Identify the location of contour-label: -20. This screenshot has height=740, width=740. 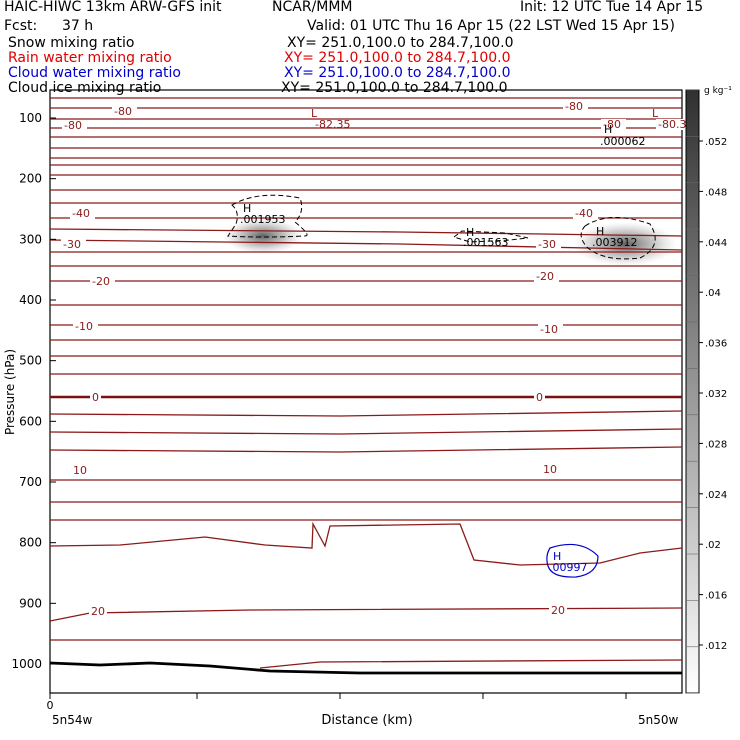
(101, 281).